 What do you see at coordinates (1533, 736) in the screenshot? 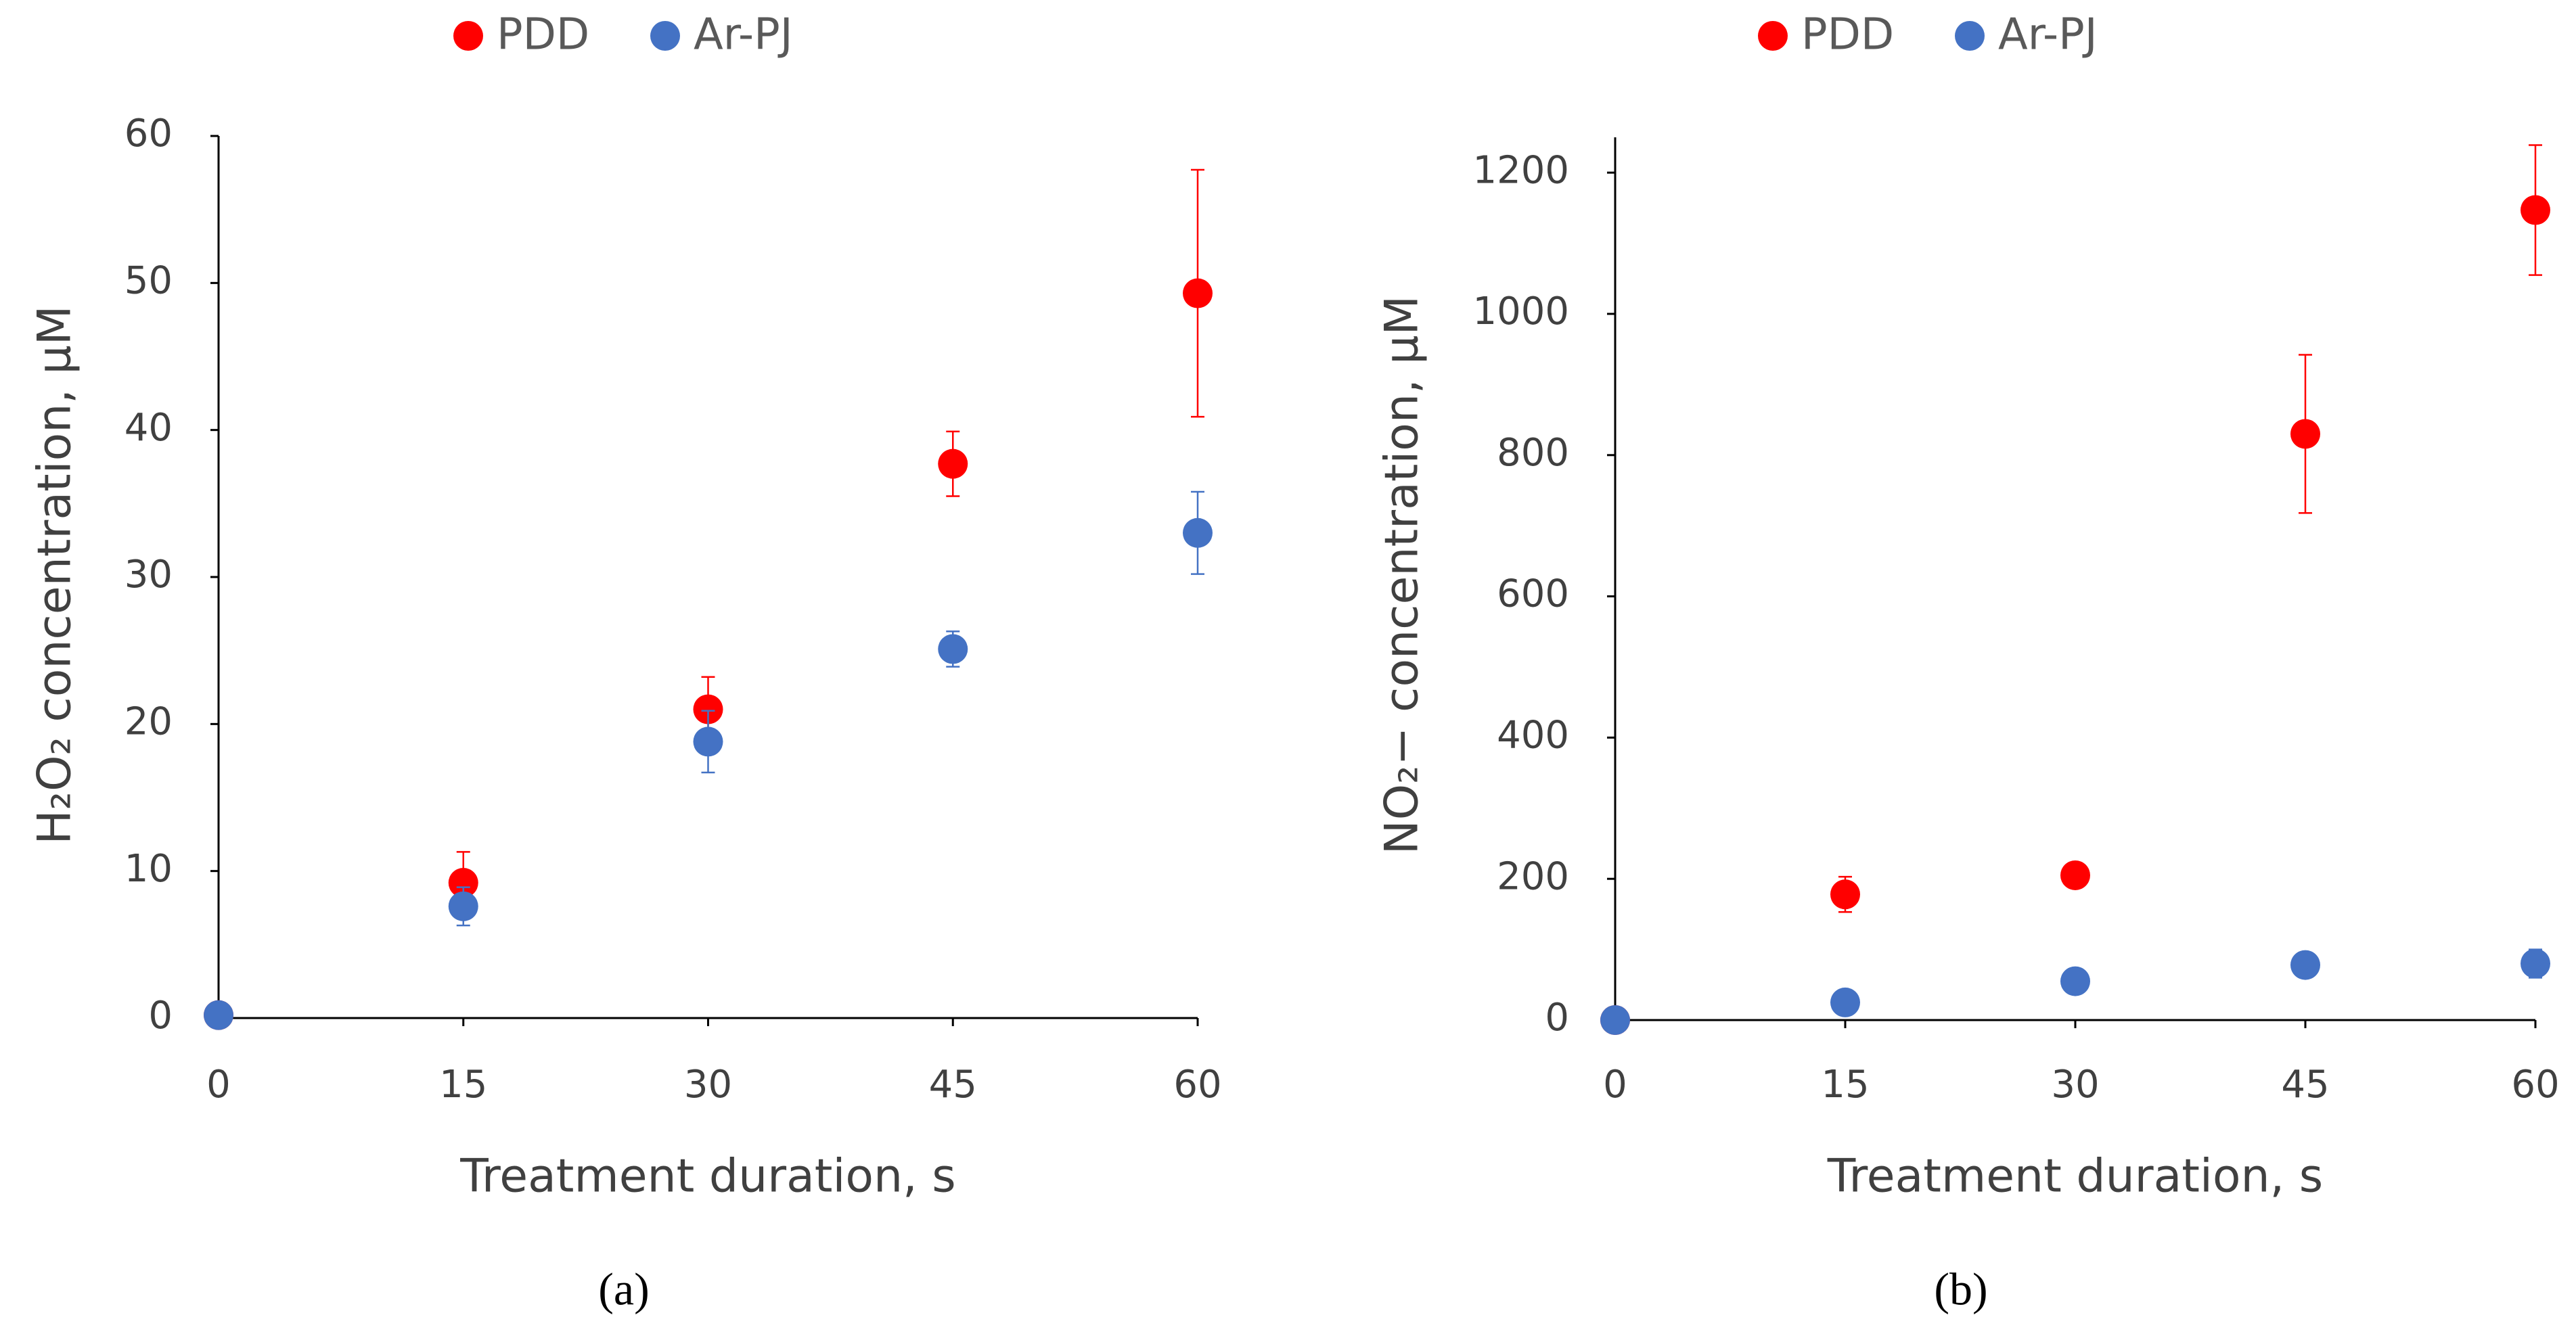
I see `y-tick-label: 400` at bounding box center [1533, 736].